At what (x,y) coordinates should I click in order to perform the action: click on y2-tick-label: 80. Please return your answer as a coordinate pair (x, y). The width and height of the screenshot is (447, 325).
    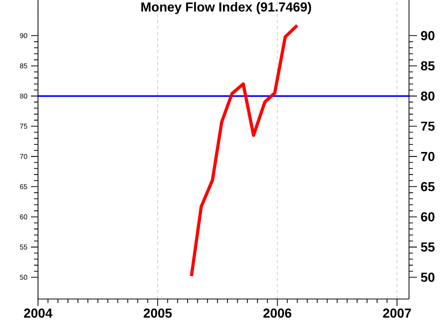
    Looking at the image, I should click on (427, 96).